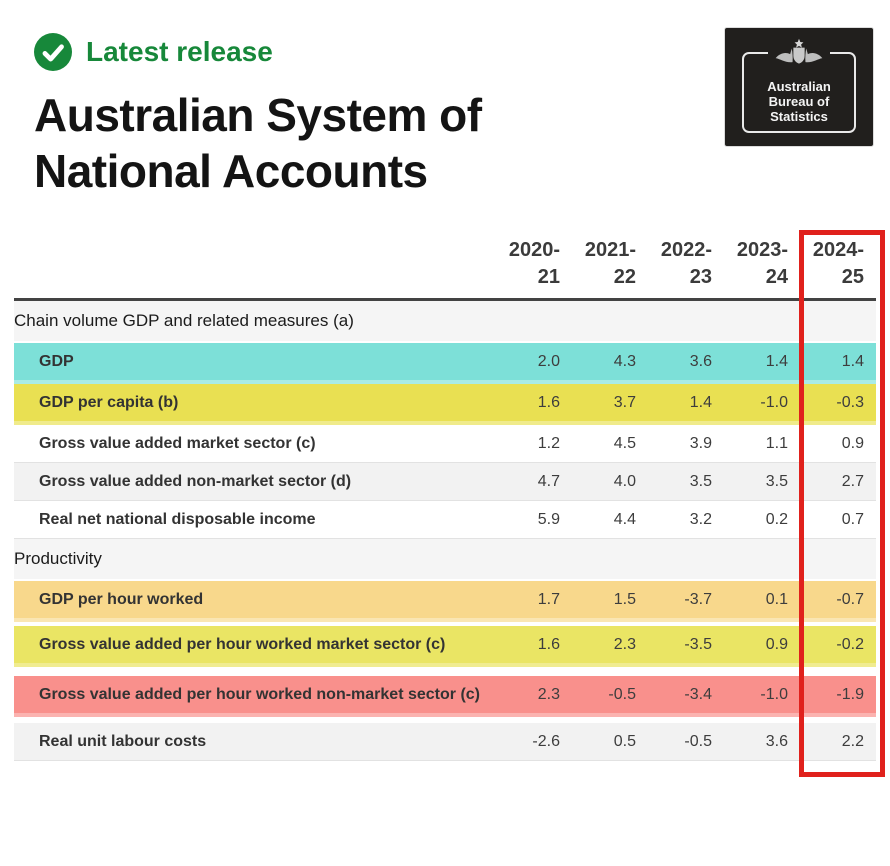 Image resolution: width=890 pixels, height=866 pixels. I want to click on value-cell: 0.2, so click(776, 519).